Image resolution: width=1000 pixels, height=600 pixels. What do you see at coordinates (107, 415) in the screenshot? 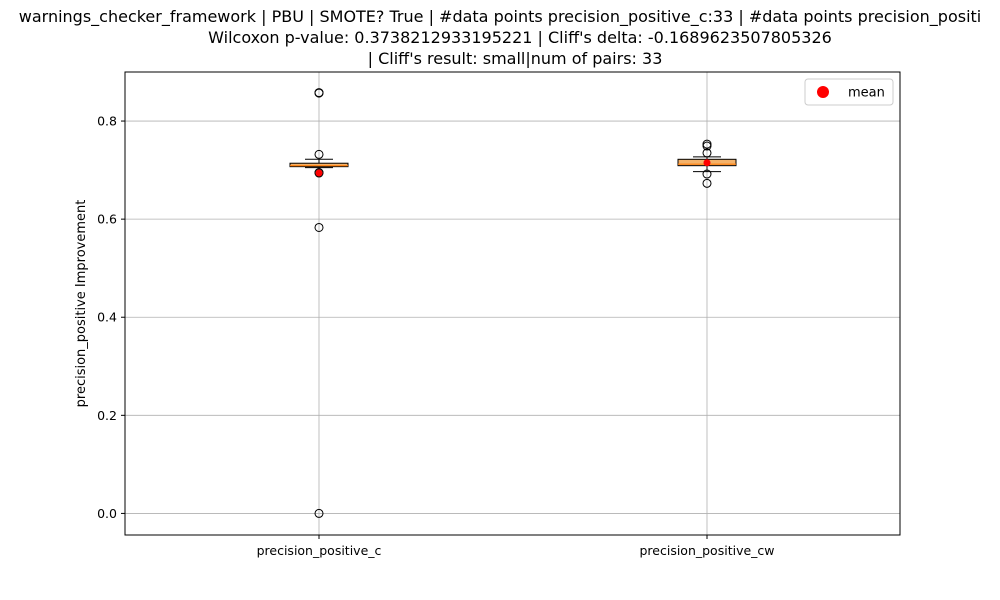
I see `y-tick-label: 0.2` at bounding box center [107, 415].